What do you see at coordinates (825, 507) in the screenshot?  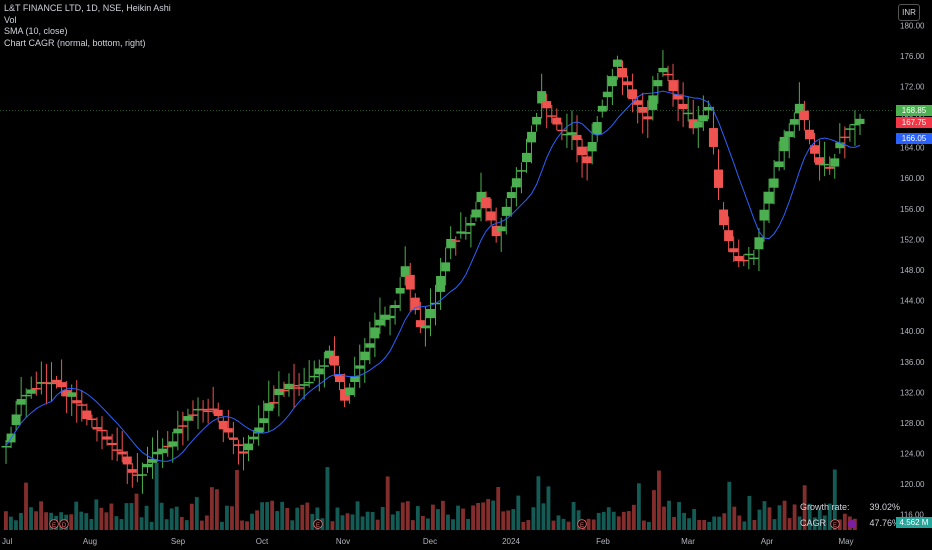 I see `growth-label: Growth rate:` at bounding box center [825, 507].